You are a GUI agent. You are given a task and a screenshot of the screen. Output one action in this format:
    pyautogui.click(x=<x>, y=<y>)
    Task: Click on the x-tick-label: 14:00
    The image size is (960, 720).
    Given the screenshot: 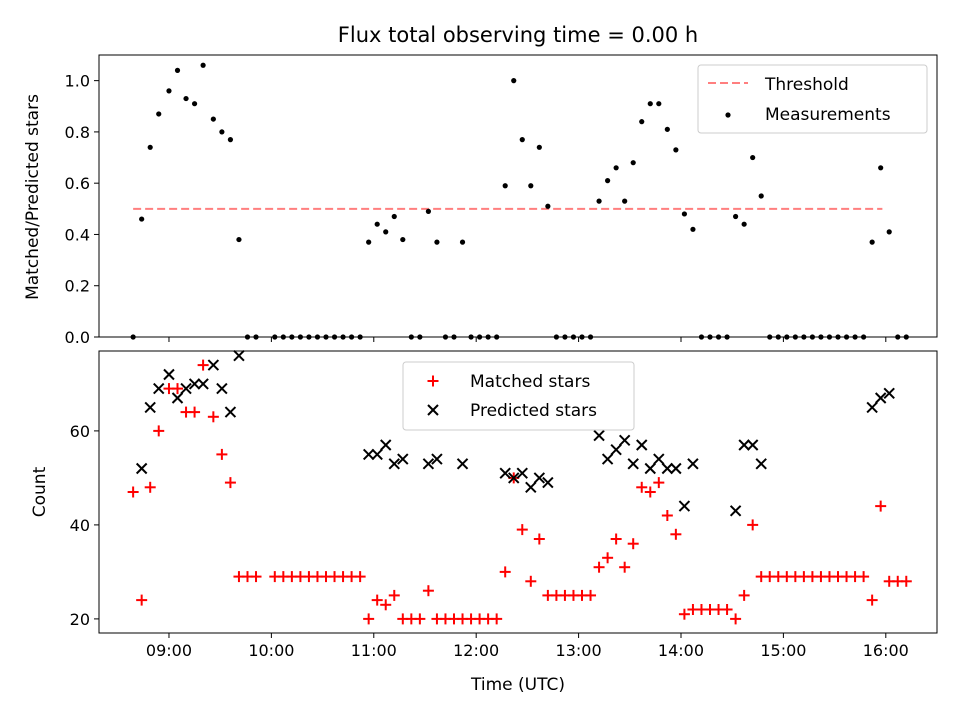 What is the action you would take?
    pyautogui.click(x=681, y=650)
    